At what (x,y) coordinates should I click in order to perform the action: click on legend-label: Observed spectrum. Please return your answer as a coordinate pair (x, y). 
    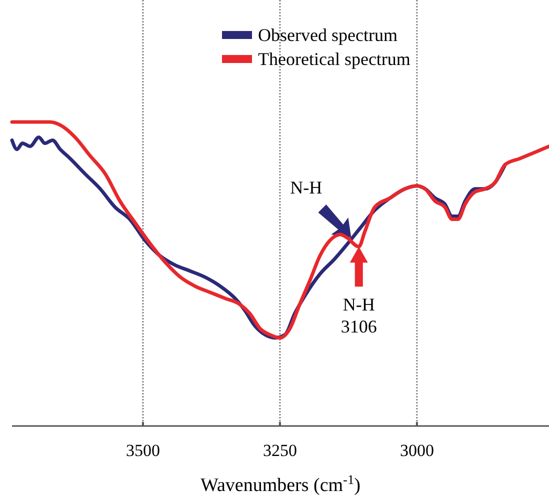
    Looking at the image, I should click on (328, 35).